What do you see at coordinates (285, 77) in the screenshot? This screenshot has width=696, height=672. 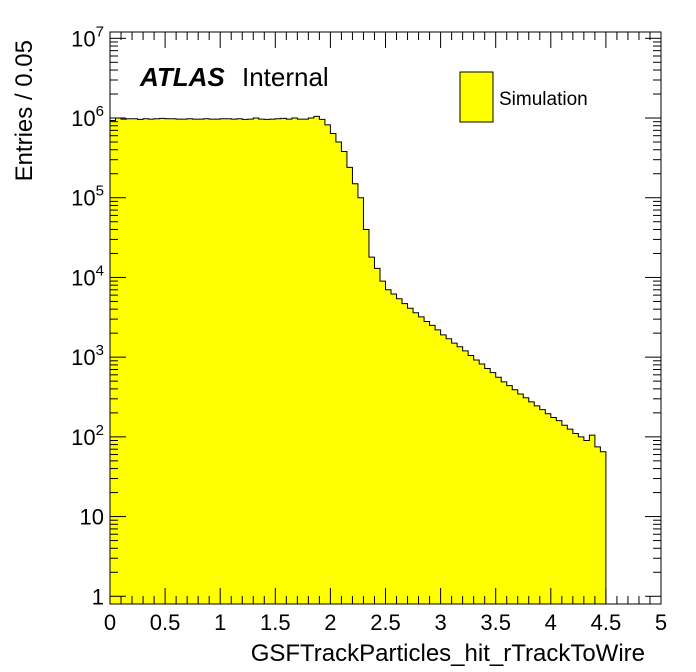 I see `atlas-label-text: Internal` at bounding box center [285, 77].